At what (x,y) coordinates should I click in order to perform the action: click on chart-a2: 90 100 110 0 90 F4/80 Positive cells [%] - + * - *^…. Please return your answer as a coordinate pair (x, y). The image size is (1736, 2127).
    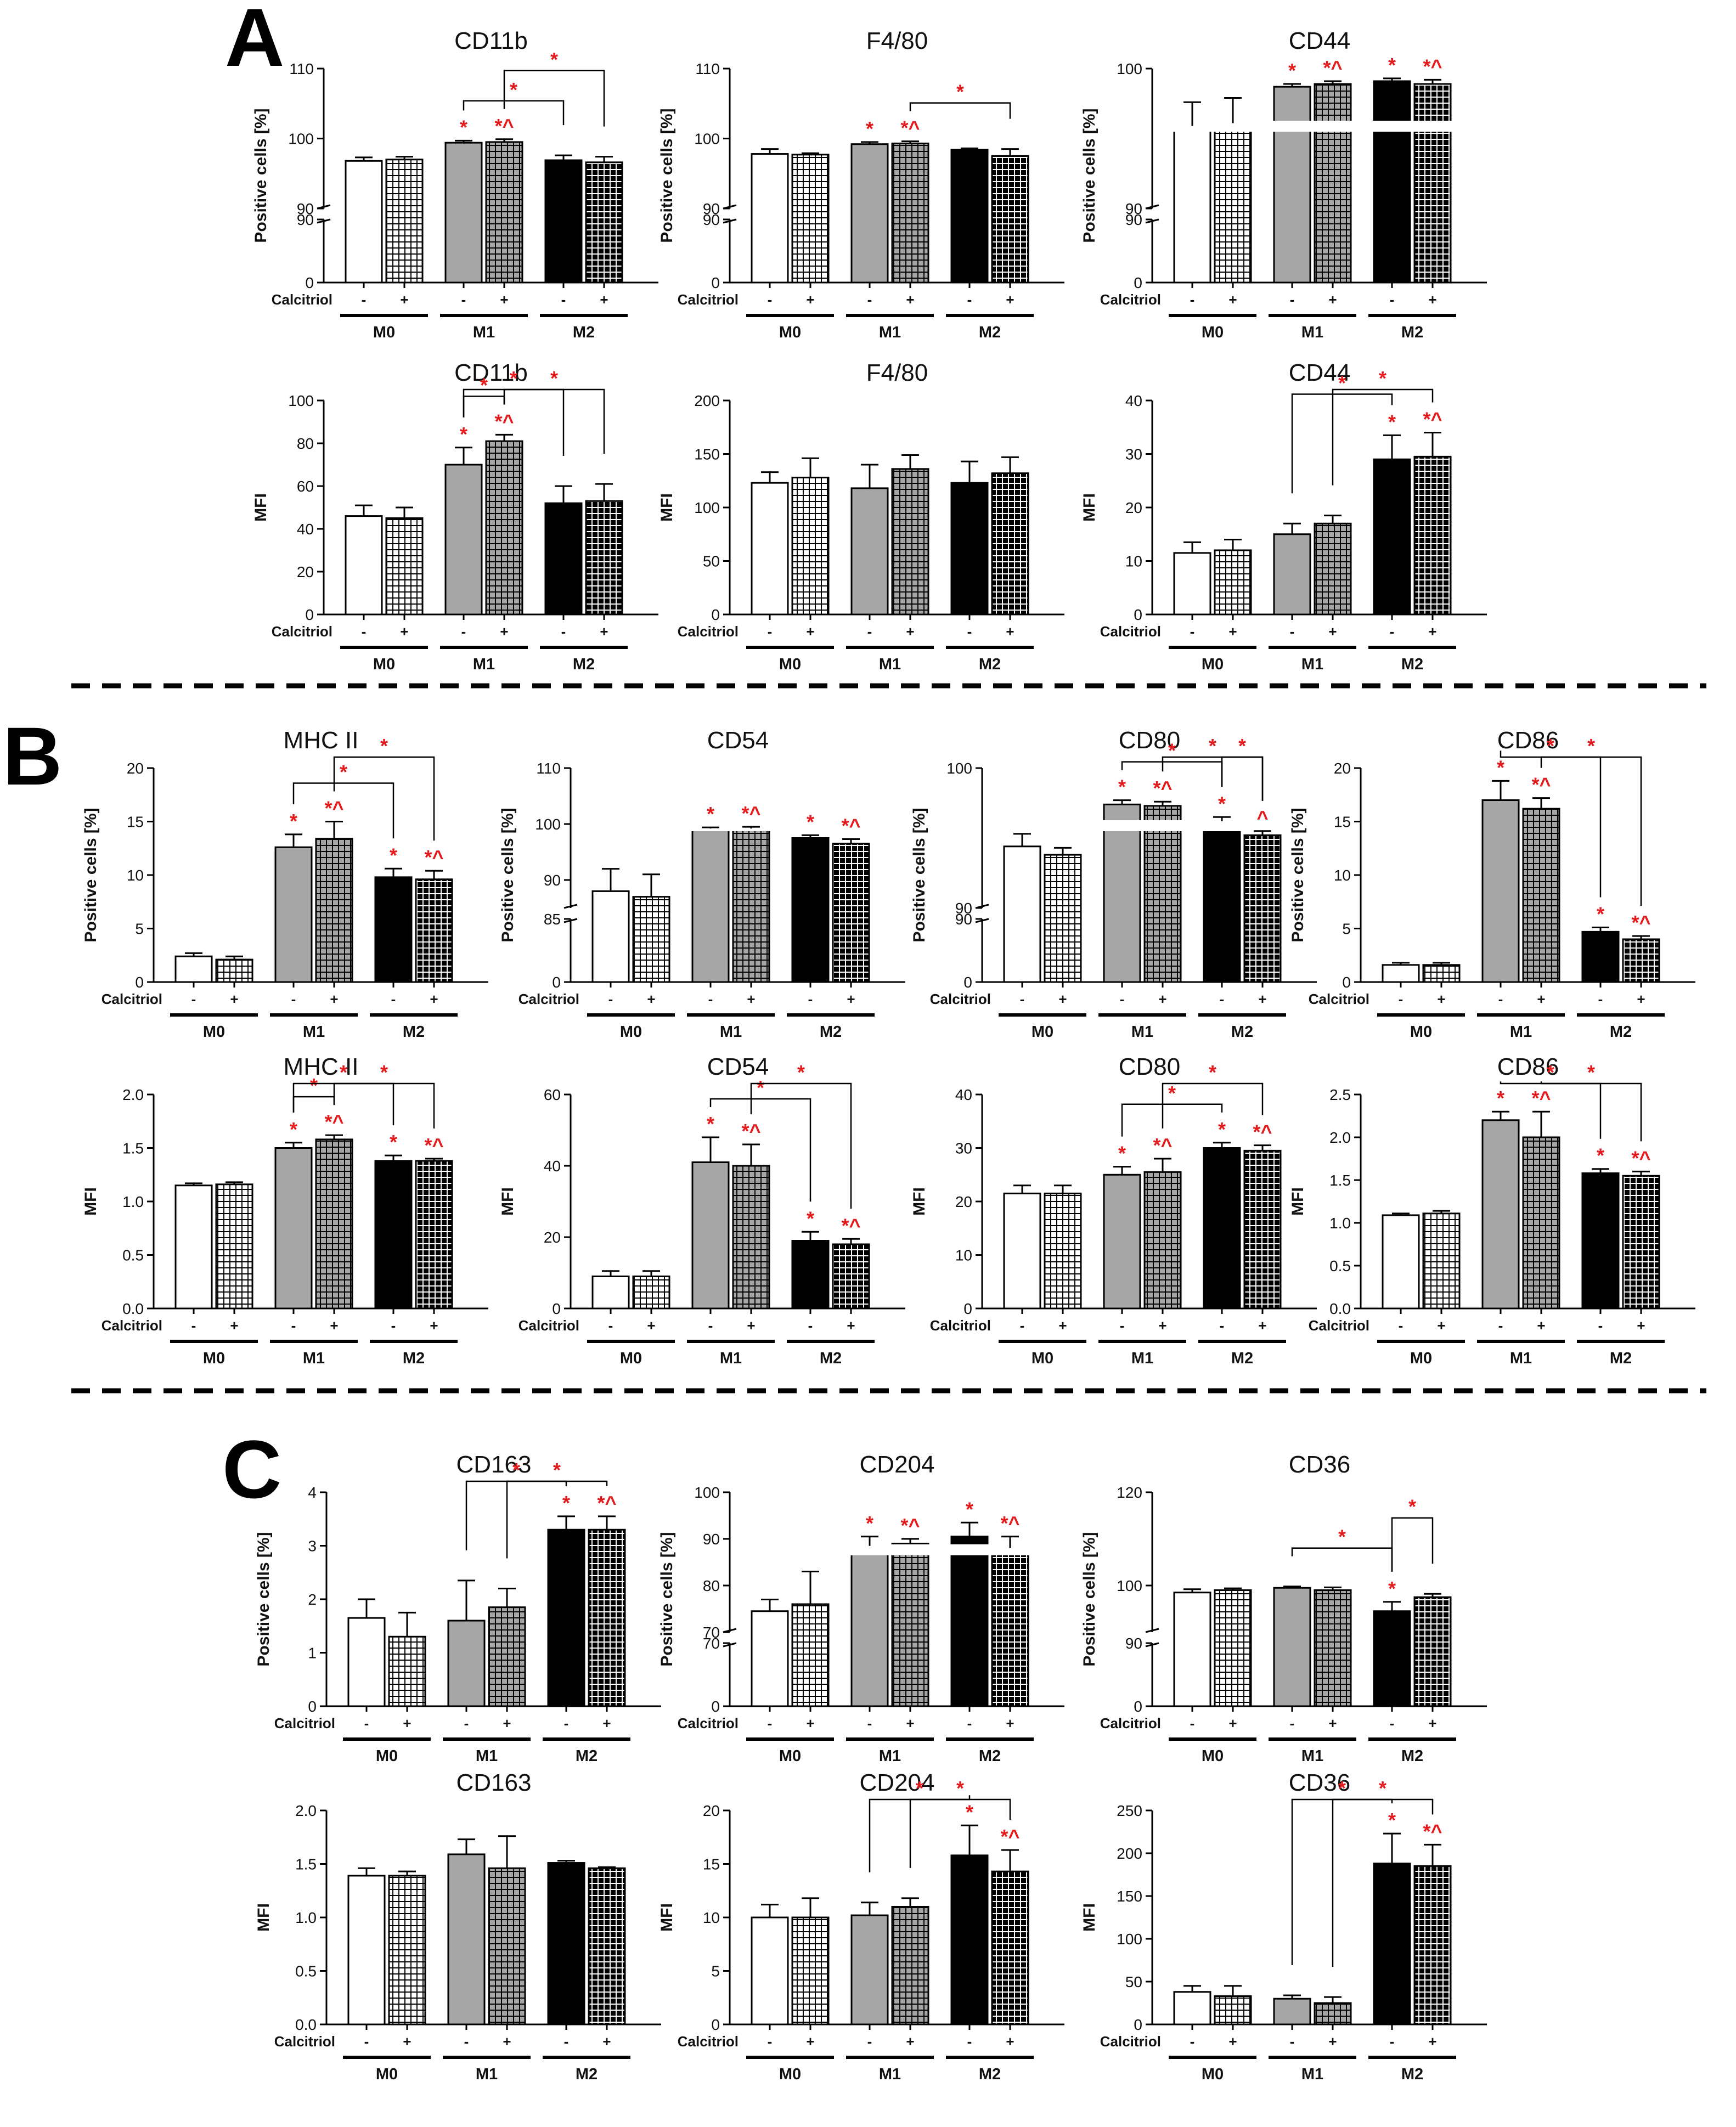
    Looking at the image, I should click on (861, 184).